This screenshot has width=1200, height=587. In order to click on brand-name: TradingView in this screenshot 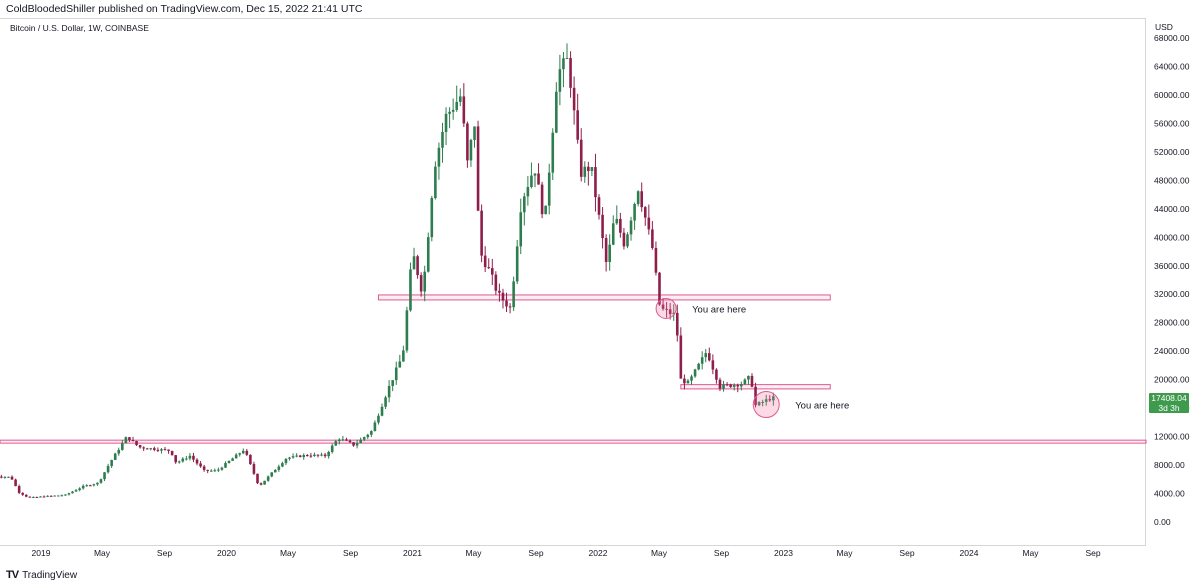, I will do `click(50, 575)`.